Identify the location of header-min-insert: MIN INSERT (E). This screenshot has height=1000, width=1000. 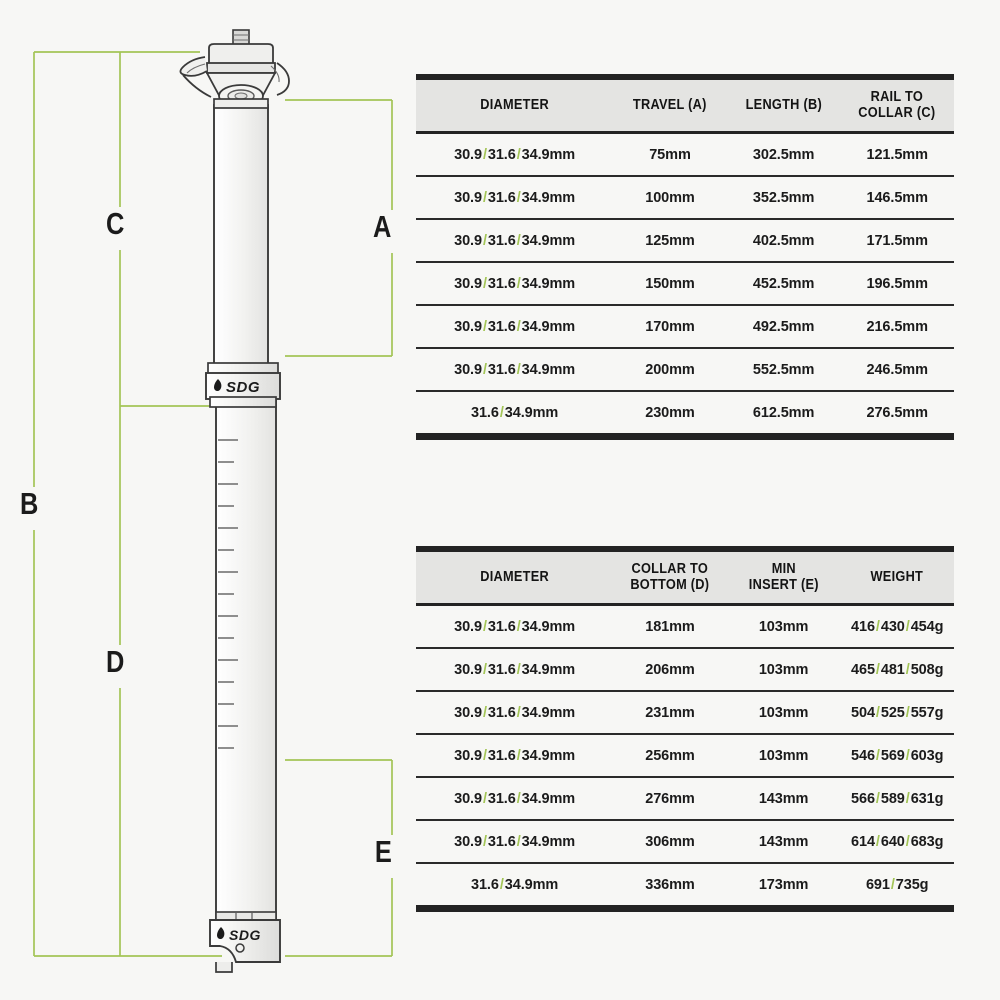
(784, 577).